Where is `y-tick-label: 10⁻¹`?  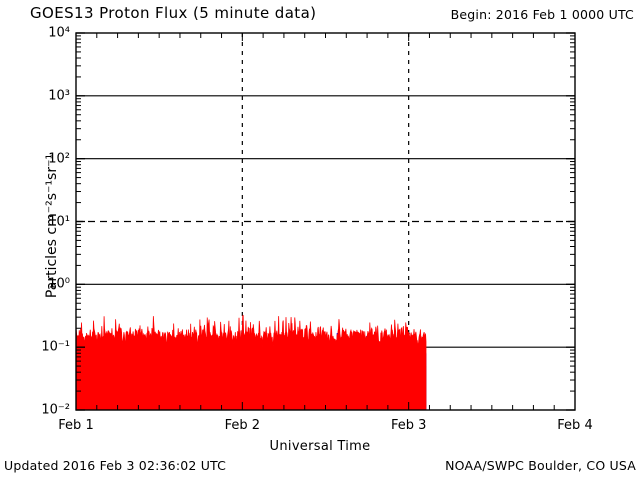
y-tick-label: 10⁻¹ is located at coordinates (55, 347).